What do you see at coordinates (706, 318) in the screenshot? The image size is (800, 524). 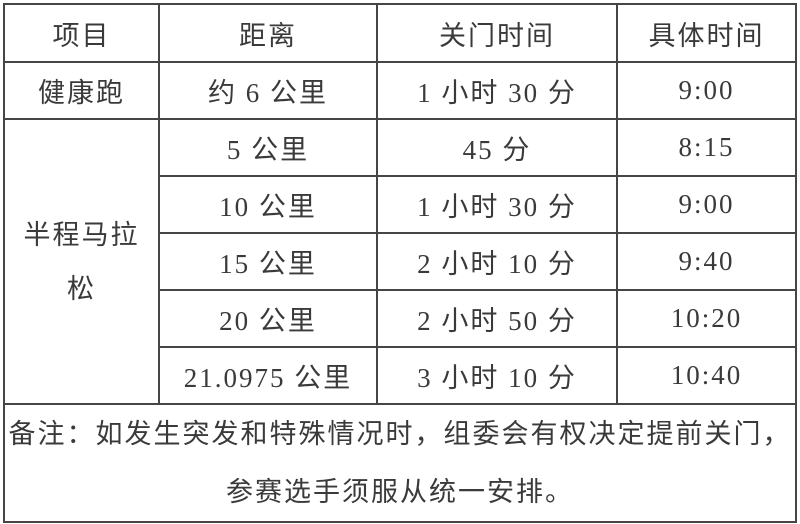 I see `half-20km-time: 10:20` at bounding box center [706, 318].